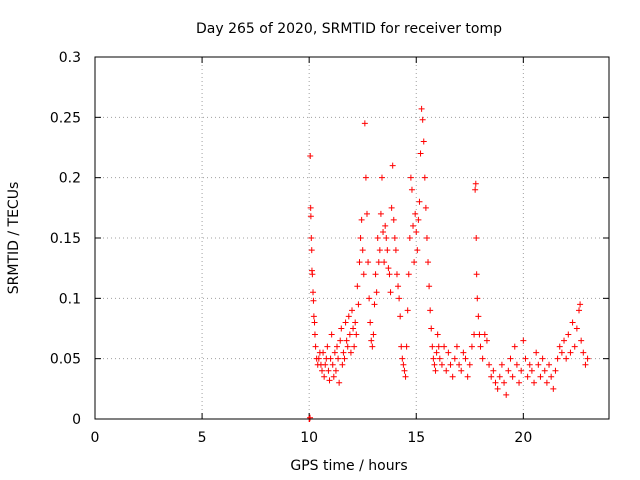 The image size is (640, 480). I want to click on x-tick-label: 5, so click(202, 438).